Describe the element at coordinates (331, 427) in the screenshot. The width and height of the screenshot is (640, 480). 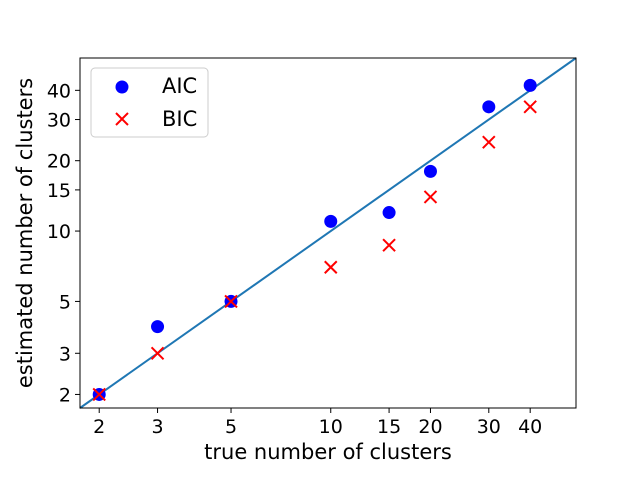
I see `x-tick-label: 10` at that location.